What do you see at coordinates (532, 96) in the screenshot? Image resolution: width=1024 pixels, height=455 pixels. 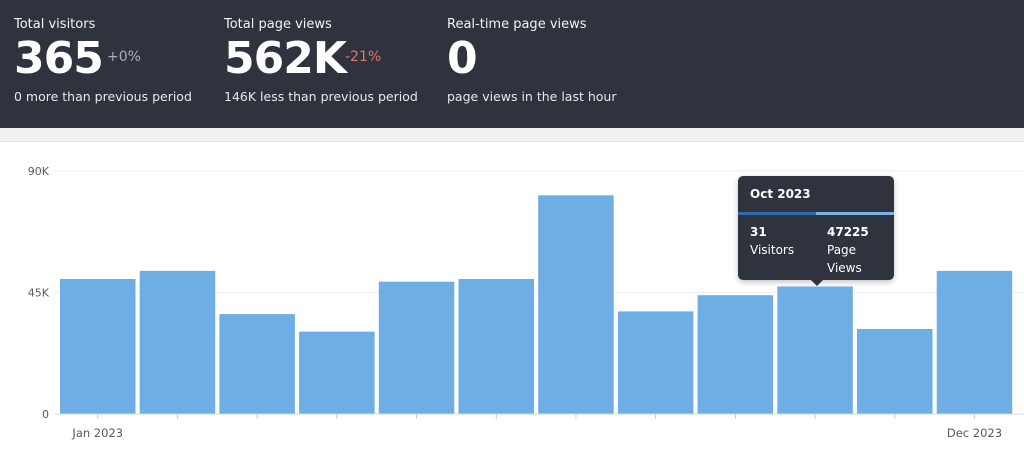 I see `realtime-views-description: page views in the last hour` at bounding box center [532, 96].